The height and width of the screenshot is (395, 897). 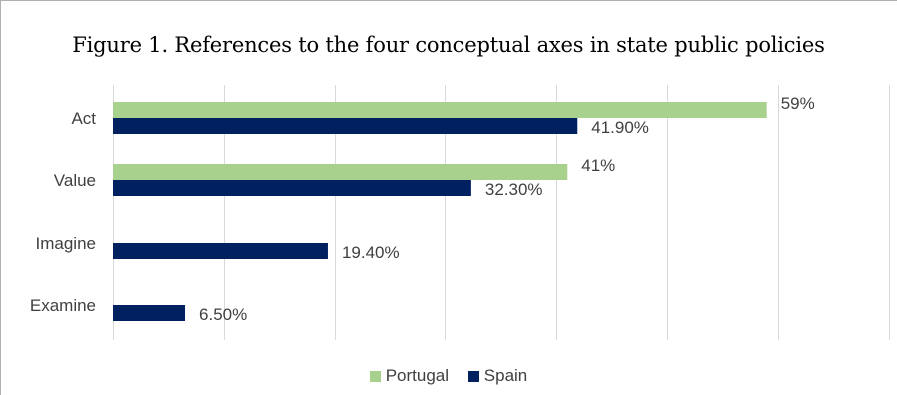 I want to click on bar-spain-value, so click(x=292, y=188).